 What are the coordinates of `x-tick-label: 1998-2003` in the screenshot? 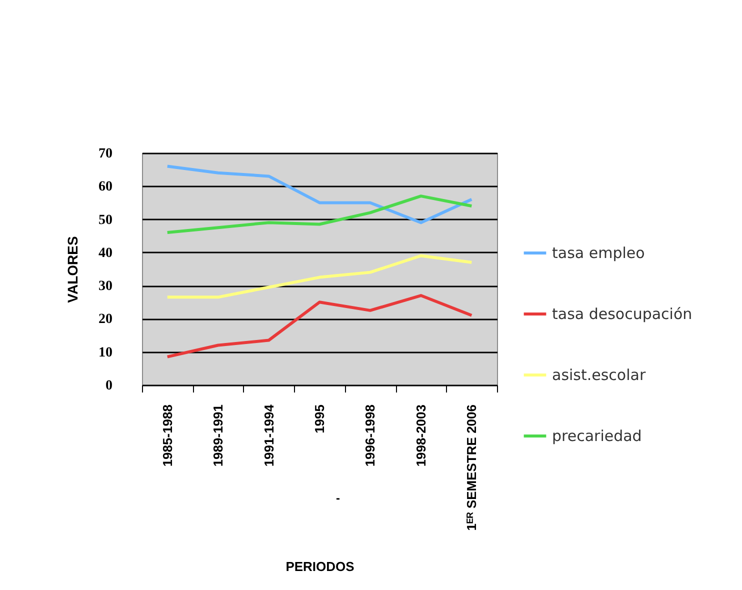 It's located at (420, 435).